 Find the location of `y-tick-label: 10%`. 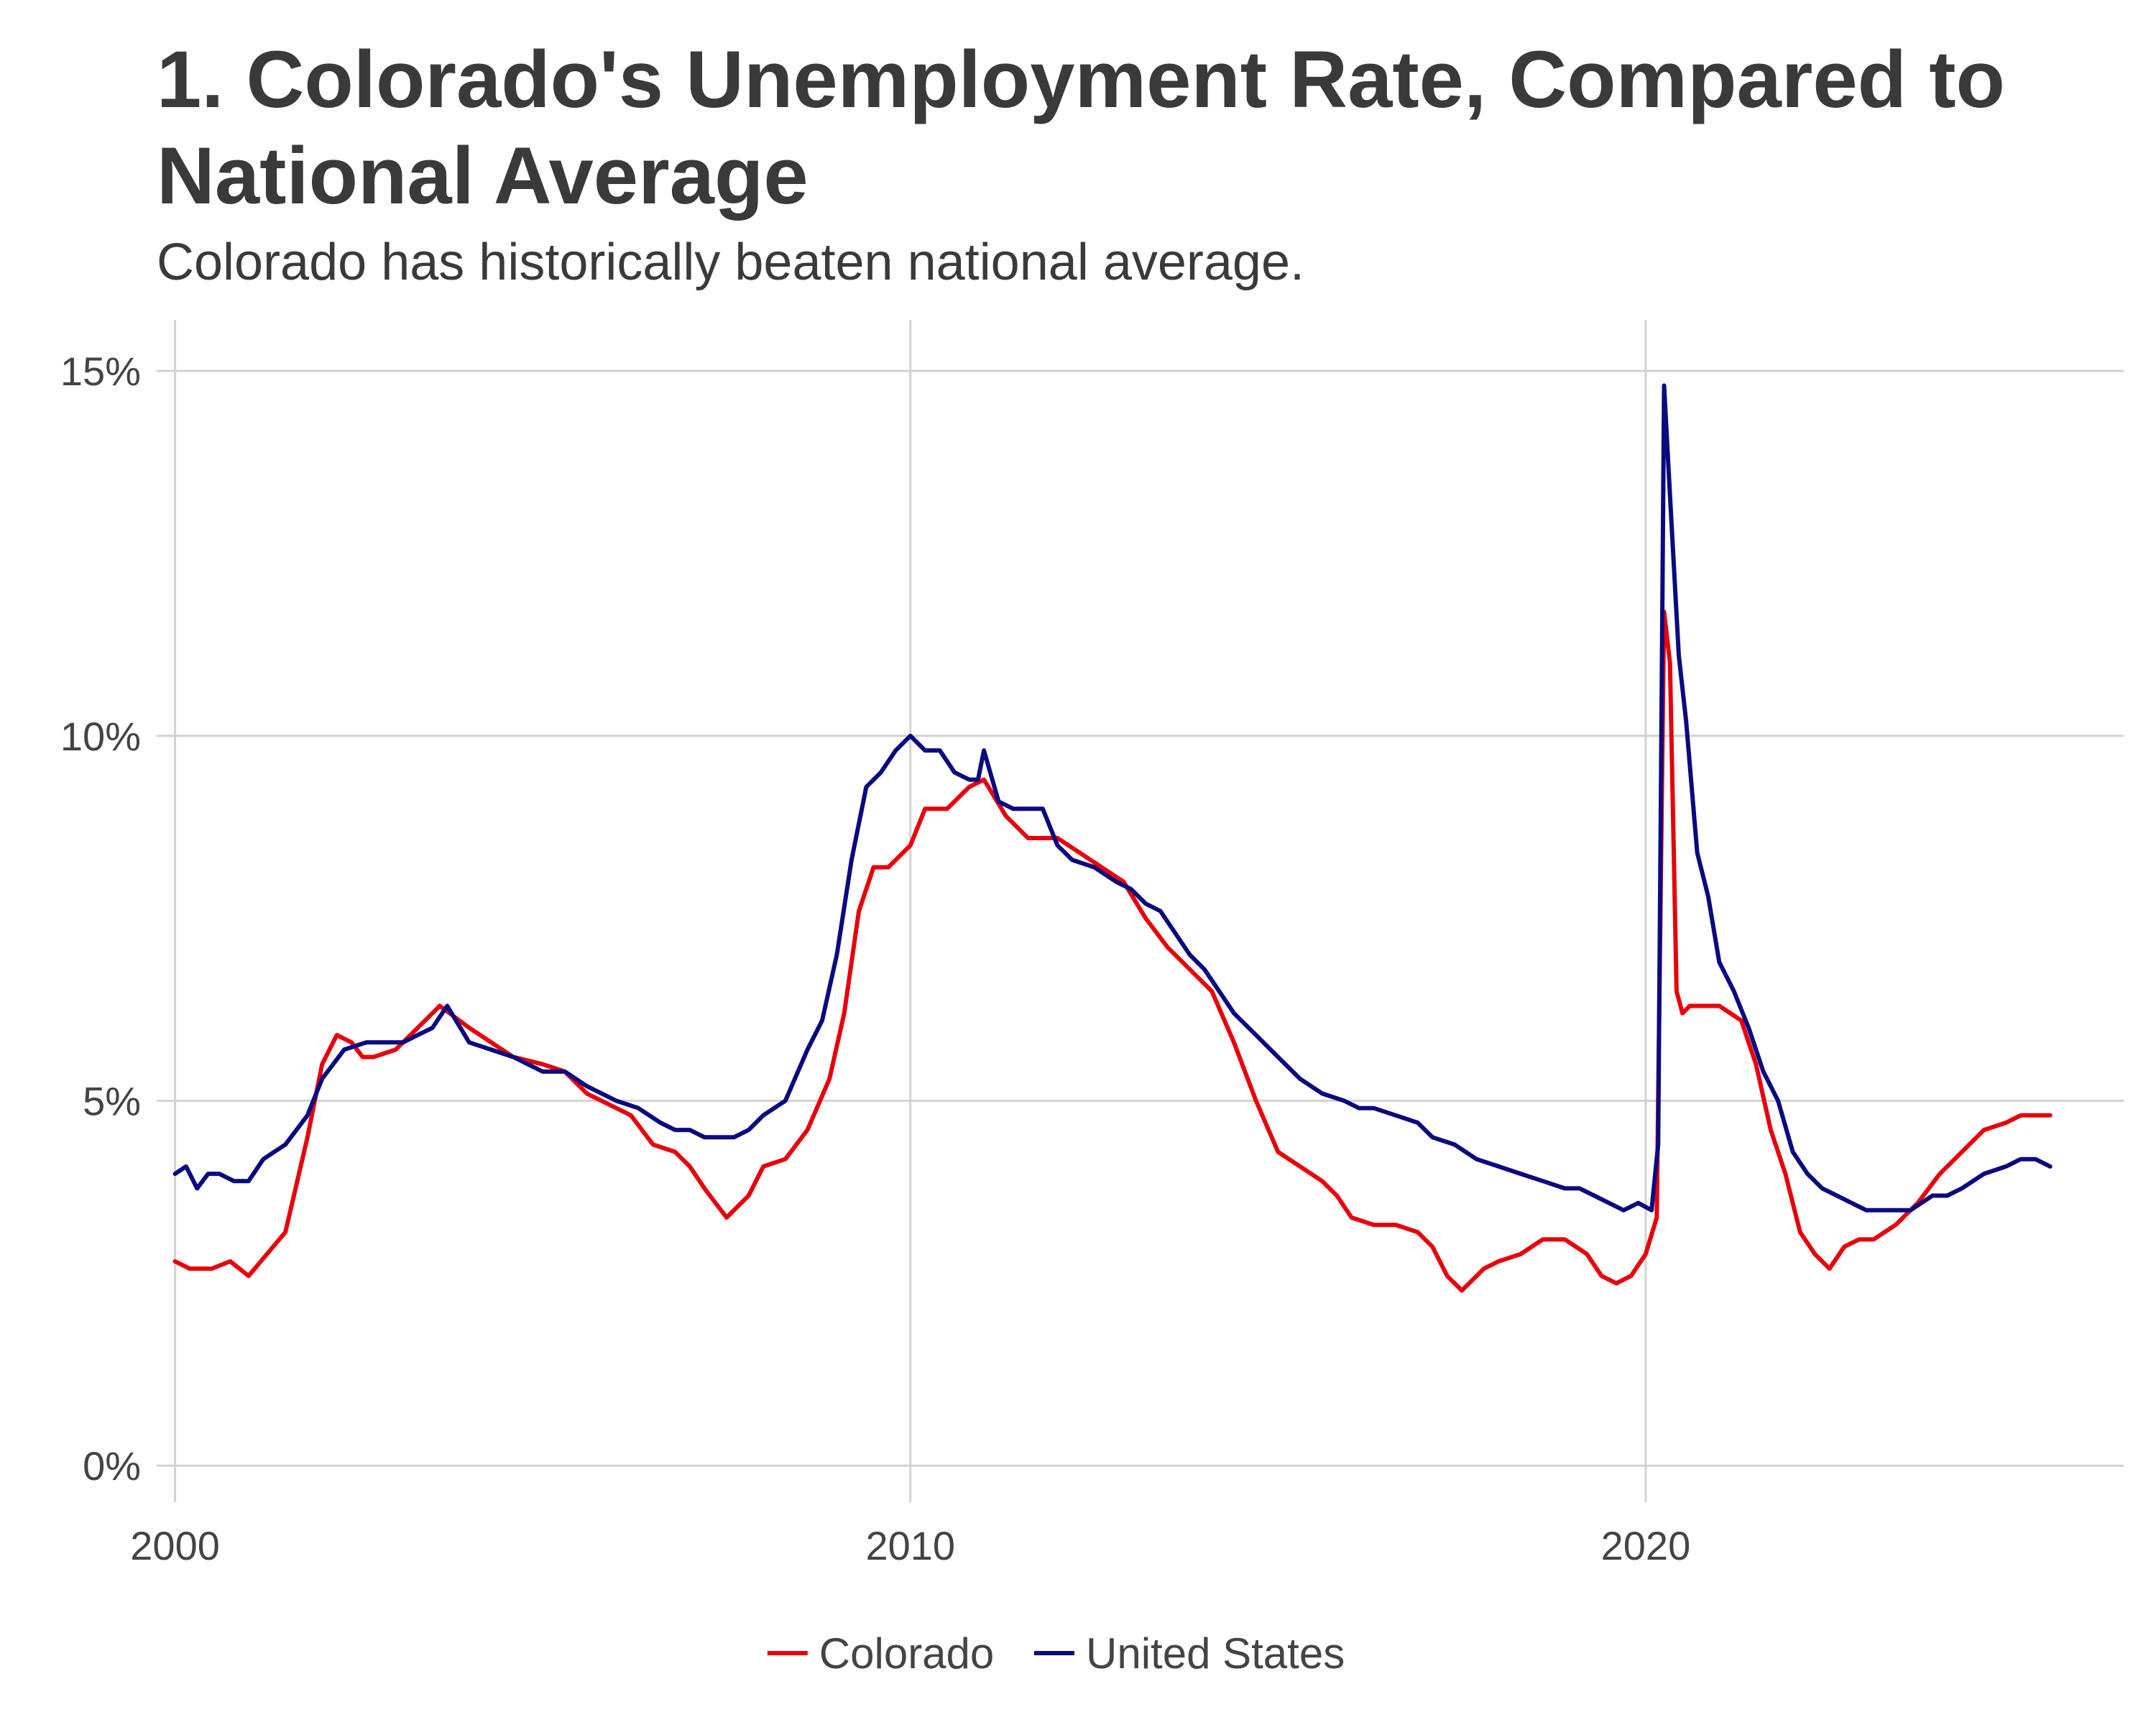

y-tick-label: 10% is located at coordinates (101, 736).